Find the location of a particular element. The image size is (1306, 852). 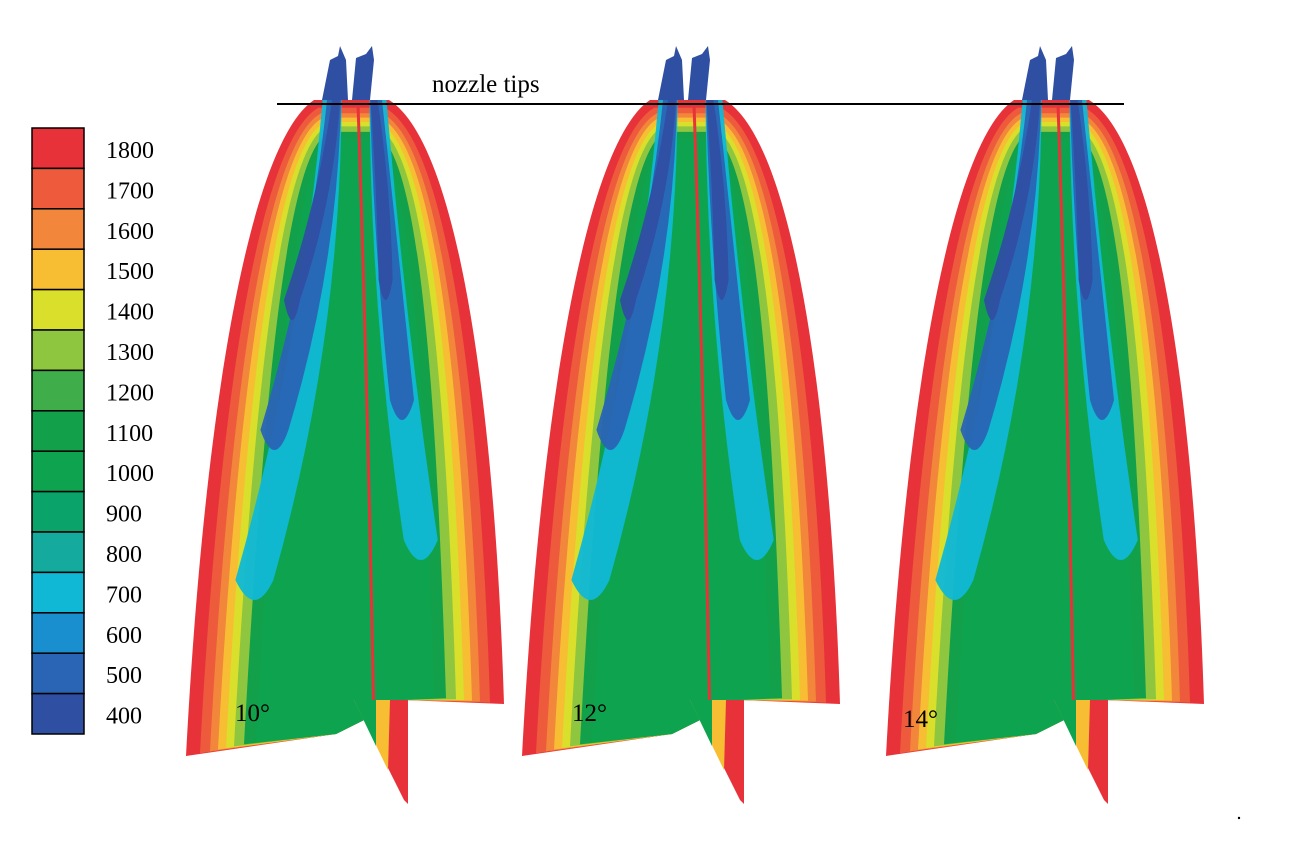

colorbar-tick-label: 1100 is located at coordinates (129, 434).